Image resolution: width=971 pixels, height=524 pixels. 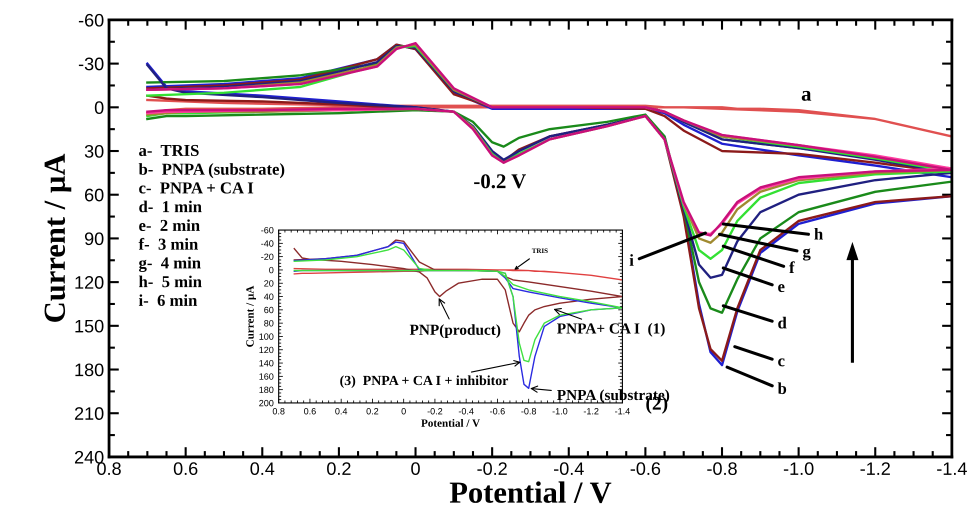 I want to click on y-tick-label: 200, so click(x=266, y=403).